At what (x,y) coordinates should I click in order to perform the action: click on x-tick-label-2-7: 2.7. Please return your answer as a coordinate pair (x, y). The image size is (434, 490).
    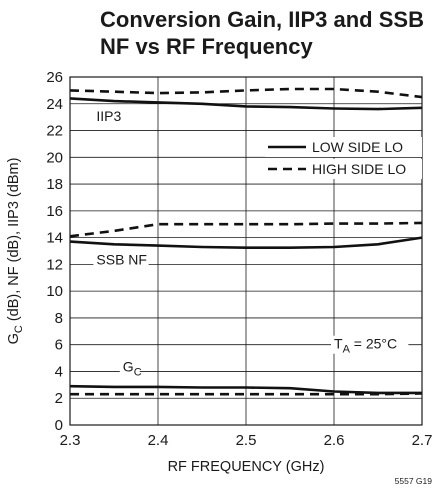
    Looking at the image, I should click on (422, 440).